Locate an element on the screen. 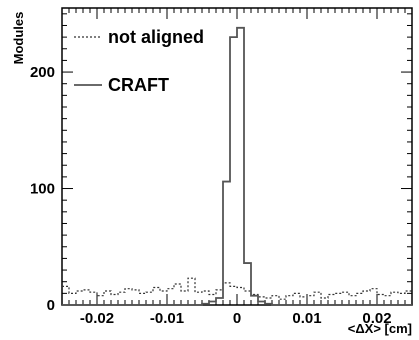 The height and width of the screenshot is (340, 419). series-not-aligned is located at coordinates (237, 291).